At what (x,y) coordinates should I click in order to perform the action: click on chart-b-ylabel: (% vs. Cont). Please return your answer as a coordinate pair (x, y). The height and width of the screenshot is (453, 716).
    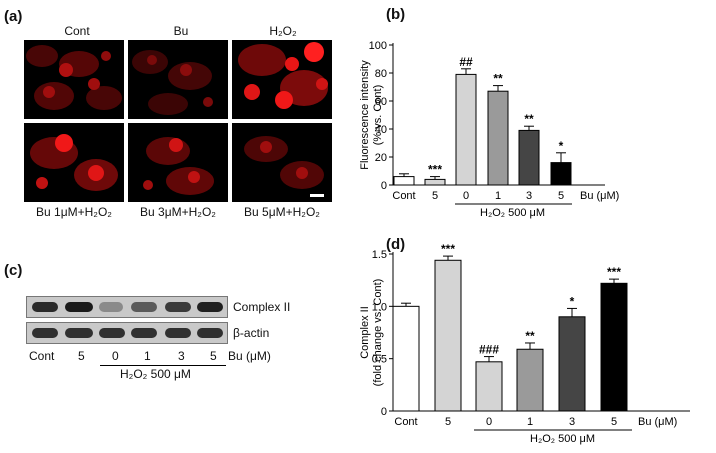
    Looking at the image, I should click on (378, 115).